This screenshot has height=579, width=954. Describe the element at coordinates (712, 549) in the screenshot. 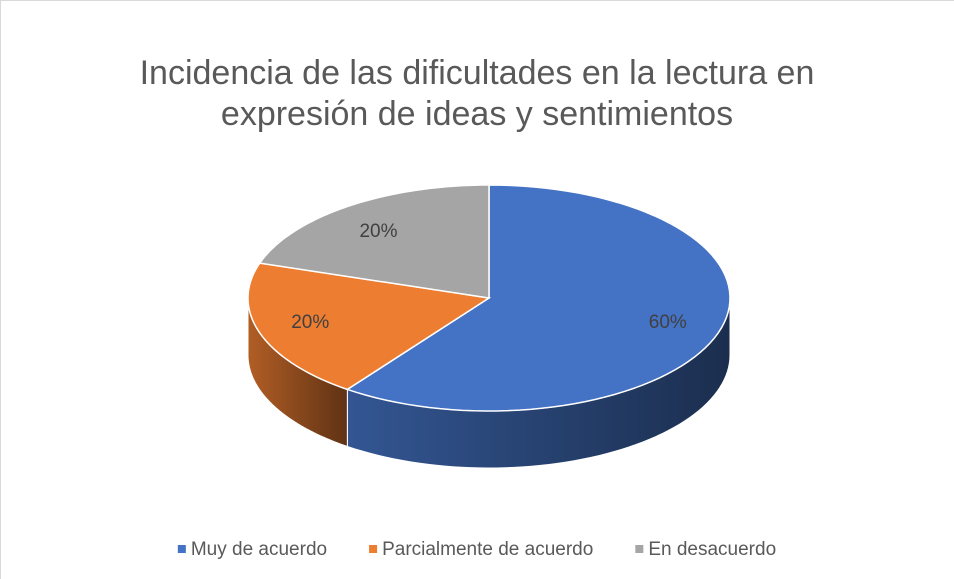

I see `legend-label: En desacuerdo` at that location.